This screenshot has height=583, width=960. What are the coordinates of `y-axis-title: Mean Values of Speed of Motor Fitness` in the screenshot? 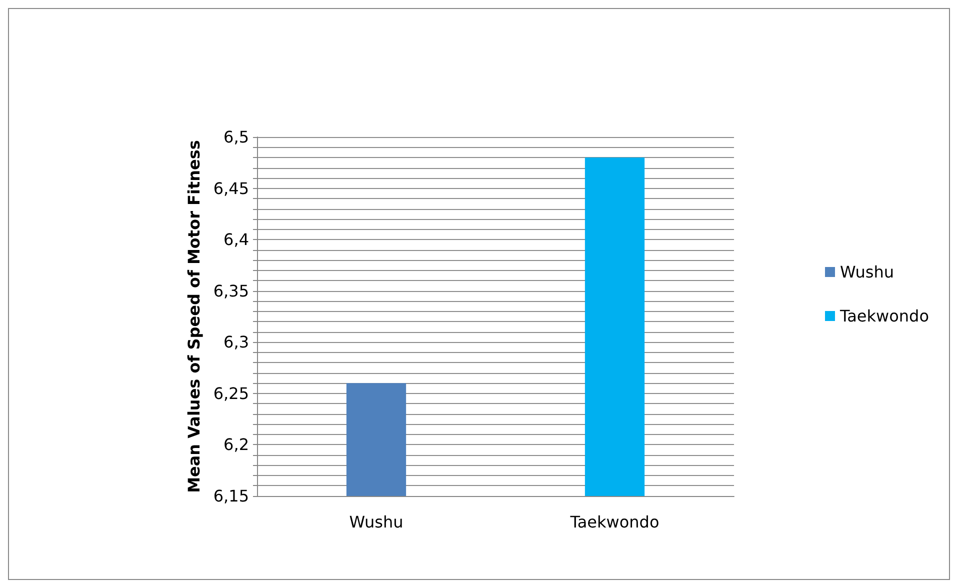 It's located at (194, 316).